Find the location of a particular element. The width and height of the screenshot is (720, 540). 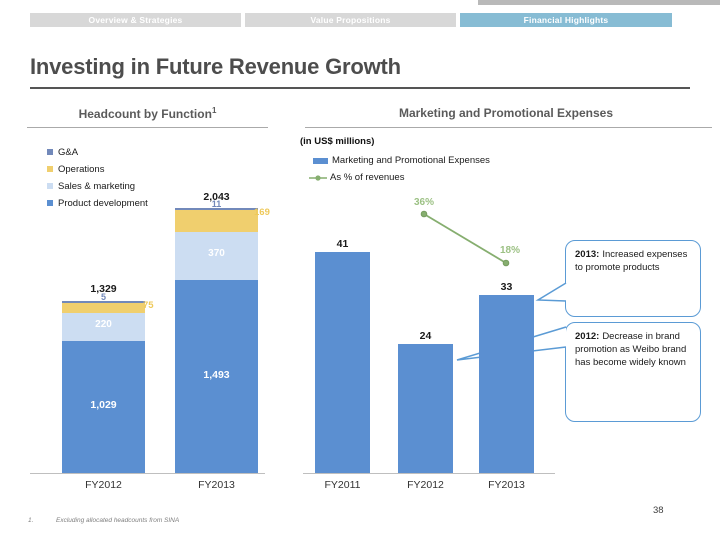

left-chart-title: Headcount by Function1 is located at coordinates (147, 113).